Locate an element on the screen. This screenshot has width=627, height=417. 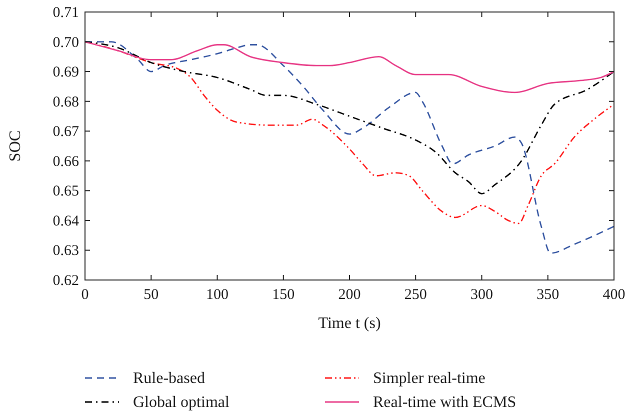
y-tick-label: 0.68 is located at coordinates (65, 102).